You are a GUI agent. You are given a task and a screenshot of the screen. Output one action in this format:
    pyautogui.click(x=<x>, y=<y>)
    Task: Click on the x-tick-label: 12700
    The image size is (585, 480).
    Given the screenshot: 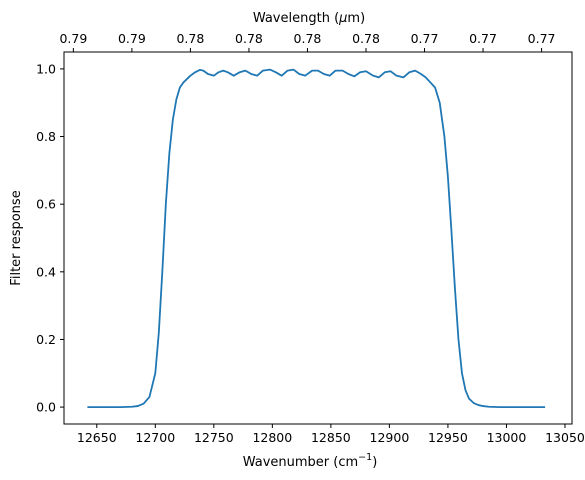 What is the action you would take?
    pyautogui.click(x=155, y=437)
    